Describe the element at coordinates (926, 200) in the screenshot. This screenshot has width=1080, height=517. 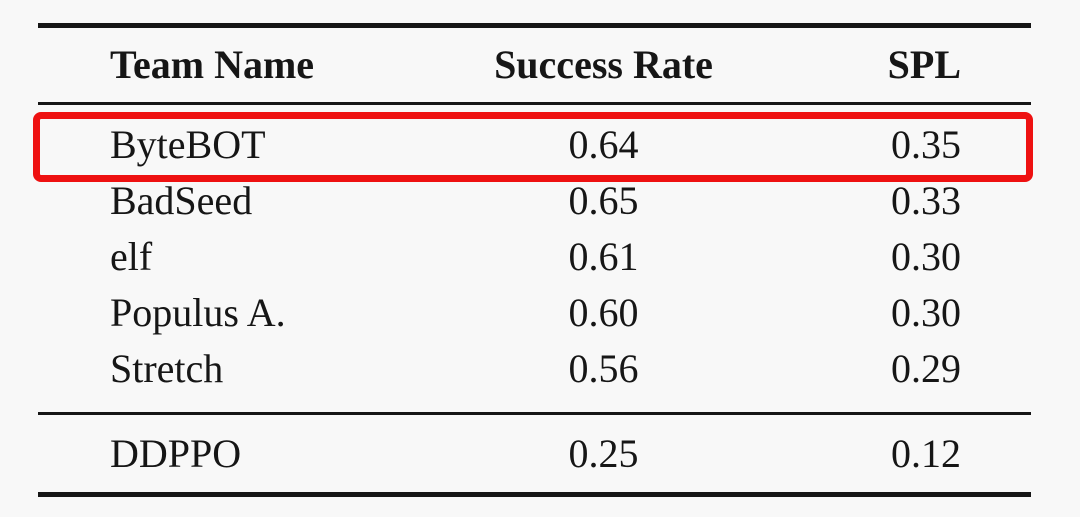
I see `spl-cell: 0.33` at that location.